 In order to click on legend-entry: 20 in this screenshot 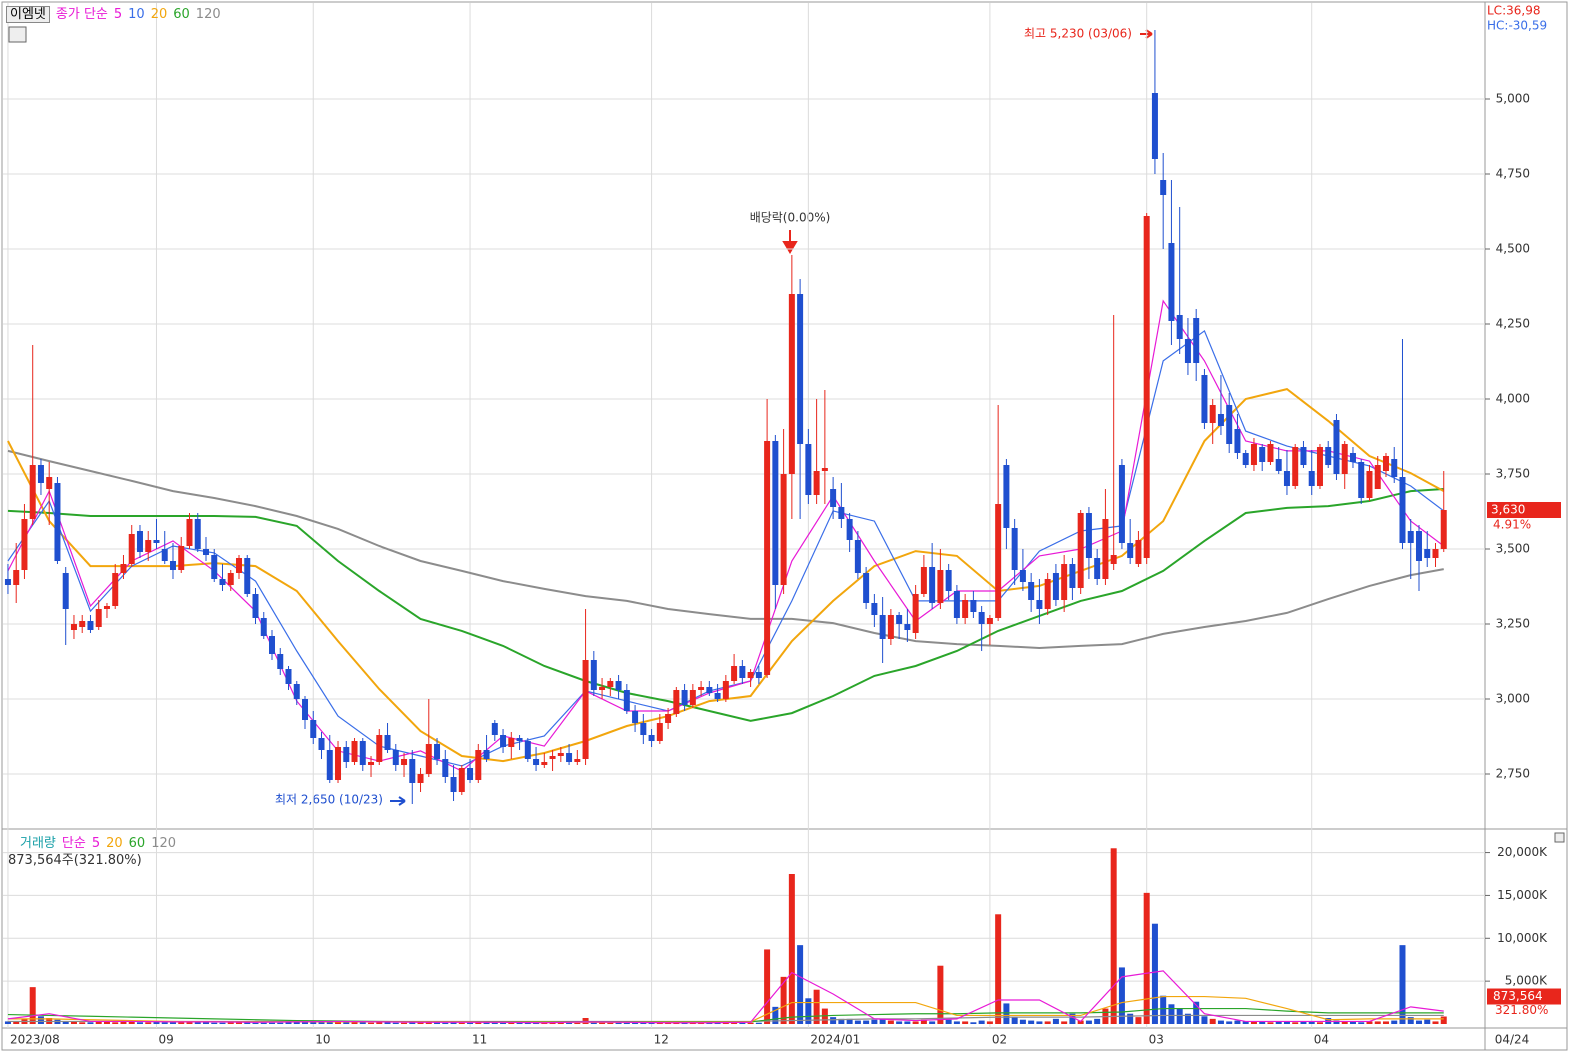, I will do `click(114, 843)`.